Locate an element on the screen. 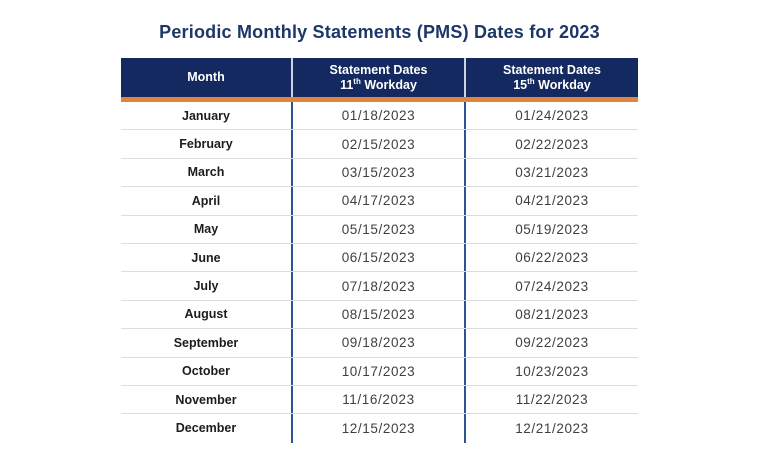  table-row: August 08/15/2023 08/21/2023 is located at coordinates (379, 315).